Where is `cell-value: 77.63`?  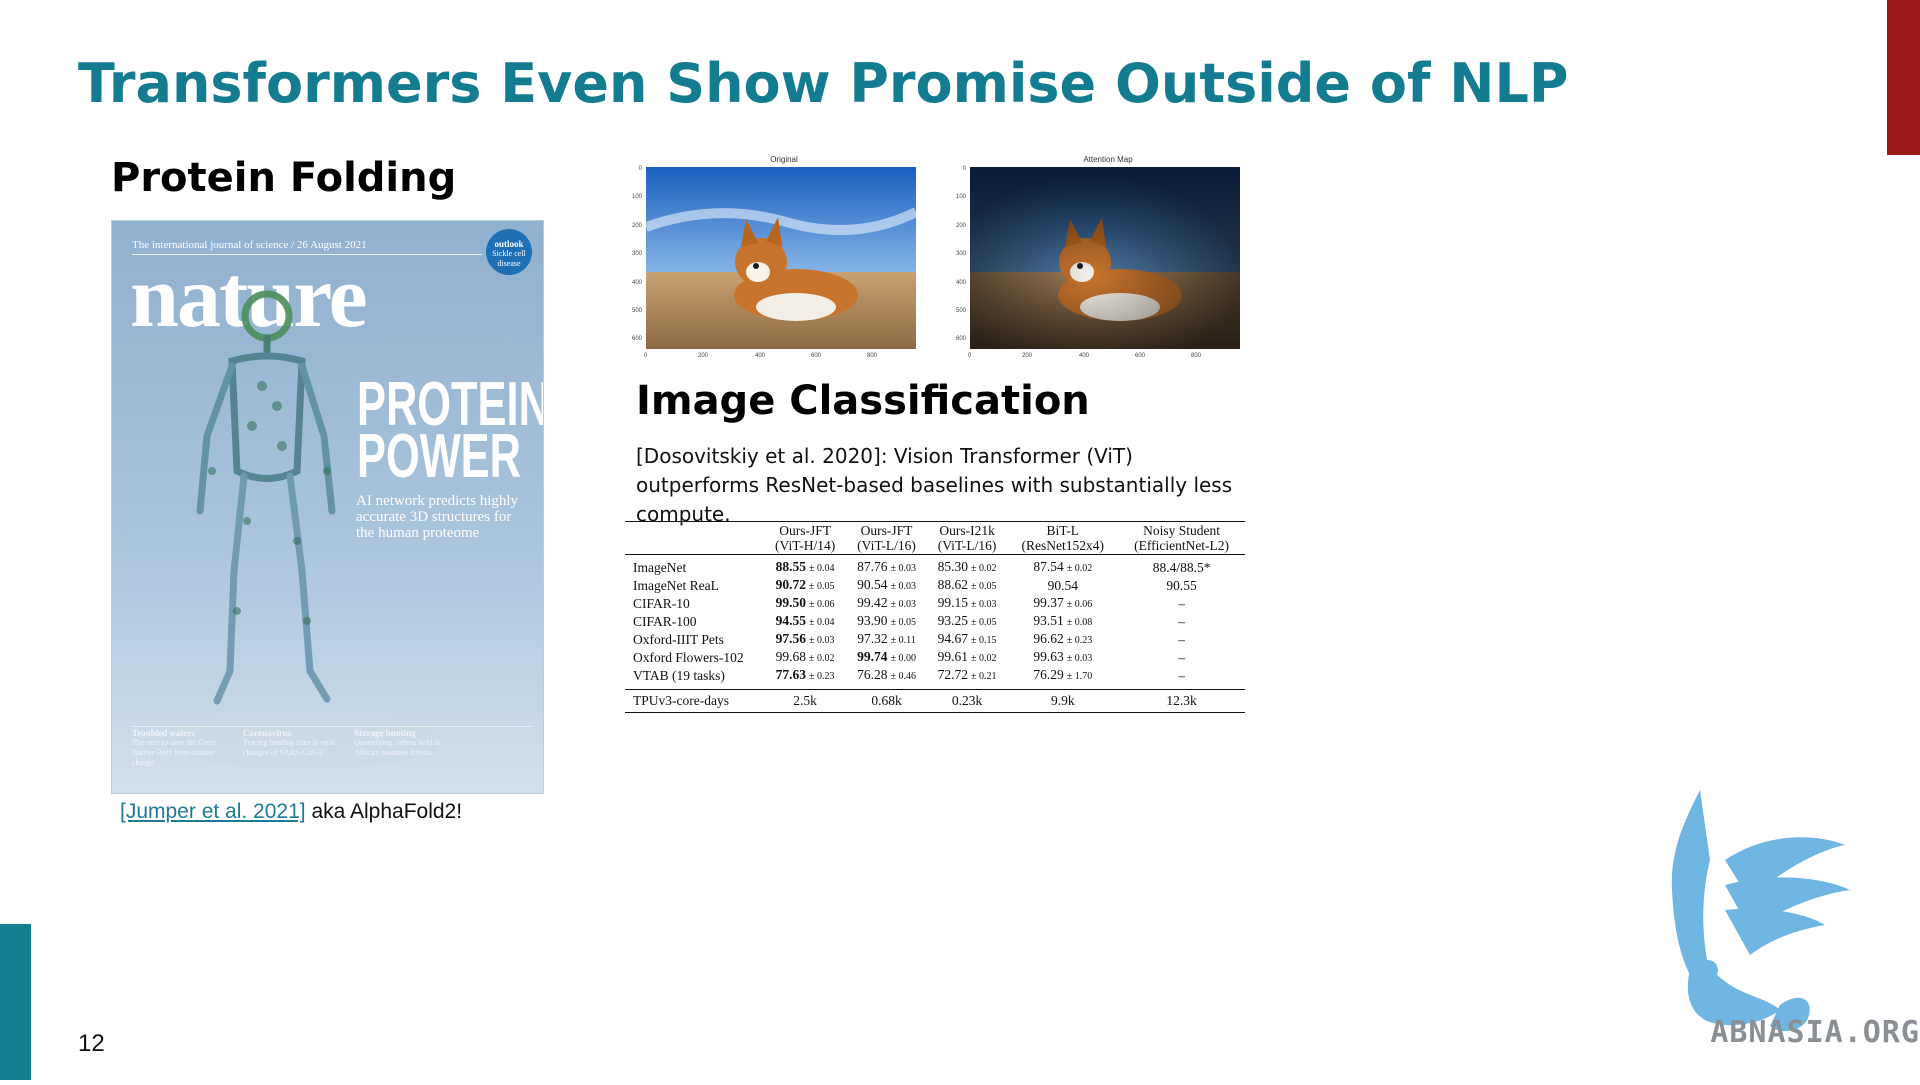
cell-value: 77.63 is located at coordinates (791, 674).